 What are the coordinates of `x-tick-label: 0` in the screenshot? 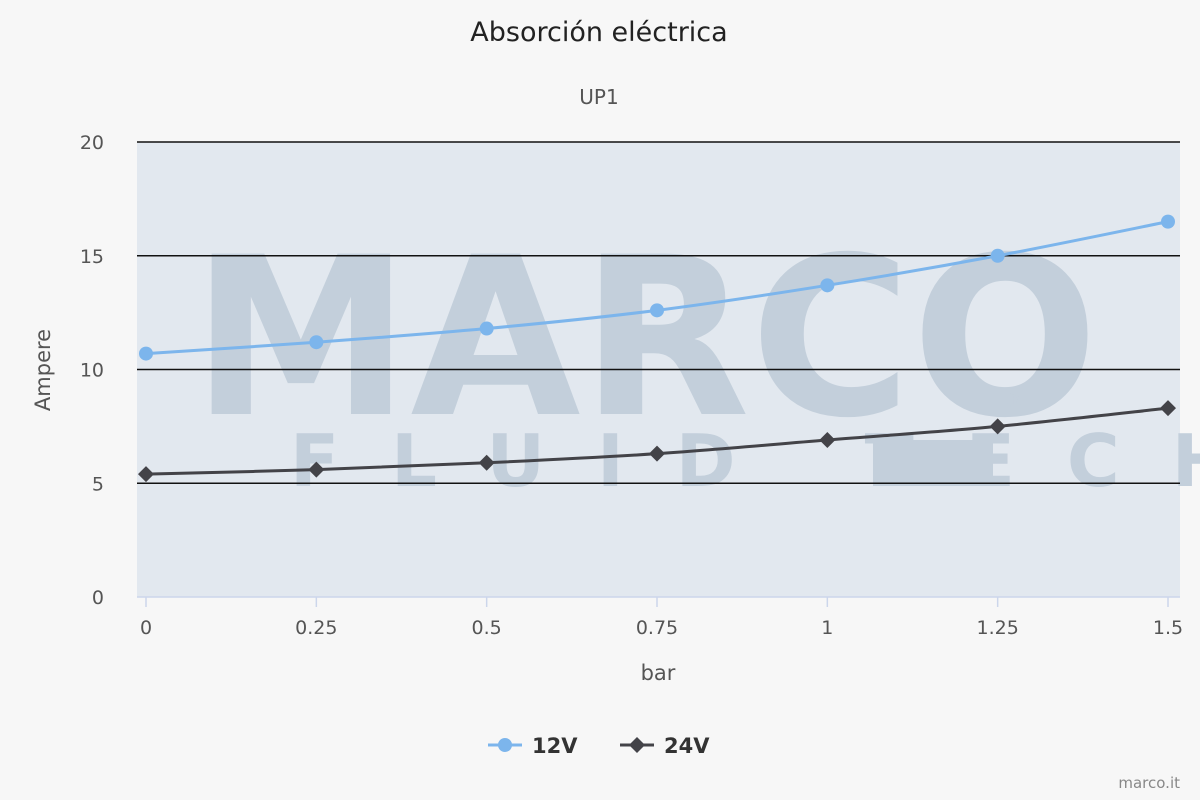 It's located at (146, 628).